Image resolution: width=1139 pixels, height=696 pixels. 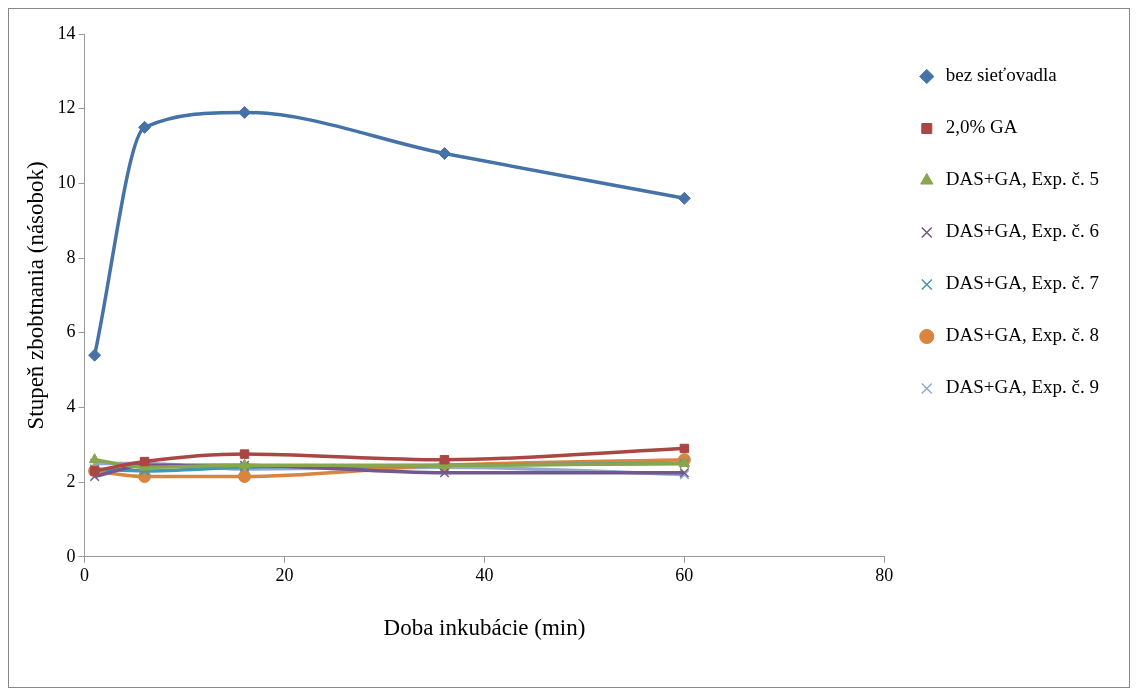 I want to click on y-axis-title: Stupeň zbobtnania (násobok), so click(x=35, y=295).